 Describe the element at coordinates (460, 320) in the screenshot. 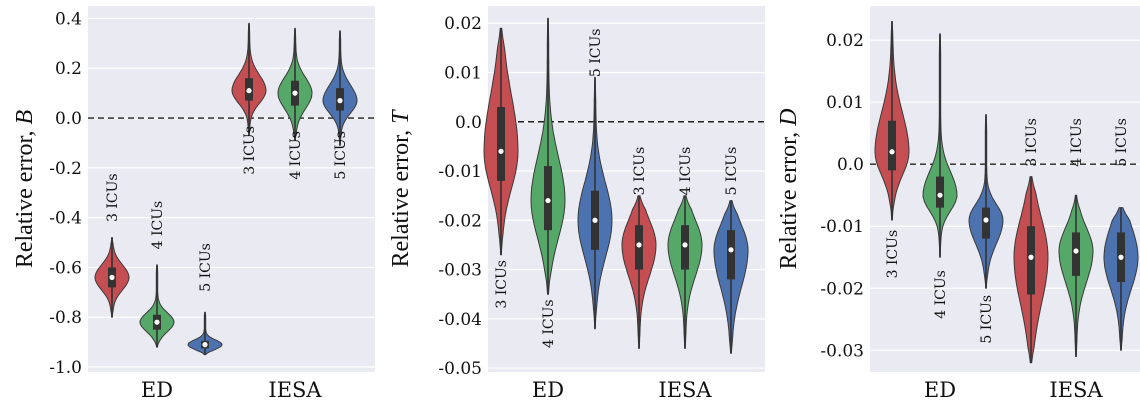

I see `y-tick-label: -0.04` at that location.